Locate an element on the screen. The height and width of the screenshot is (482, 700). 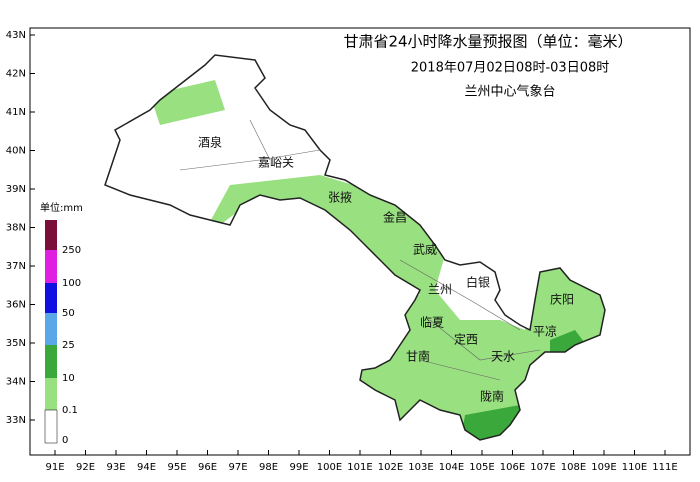
longitude-label: 93E is located at coordinates (115, 467).